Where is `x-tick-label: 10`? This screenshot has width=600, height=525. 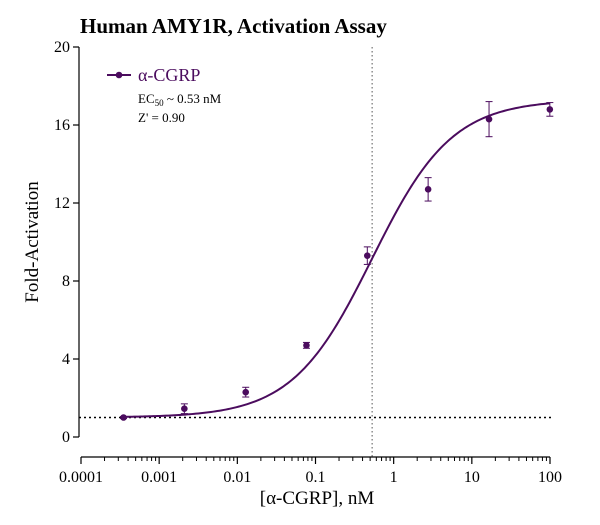 x-tick-label: 10 is located at coordinates (472, 477).